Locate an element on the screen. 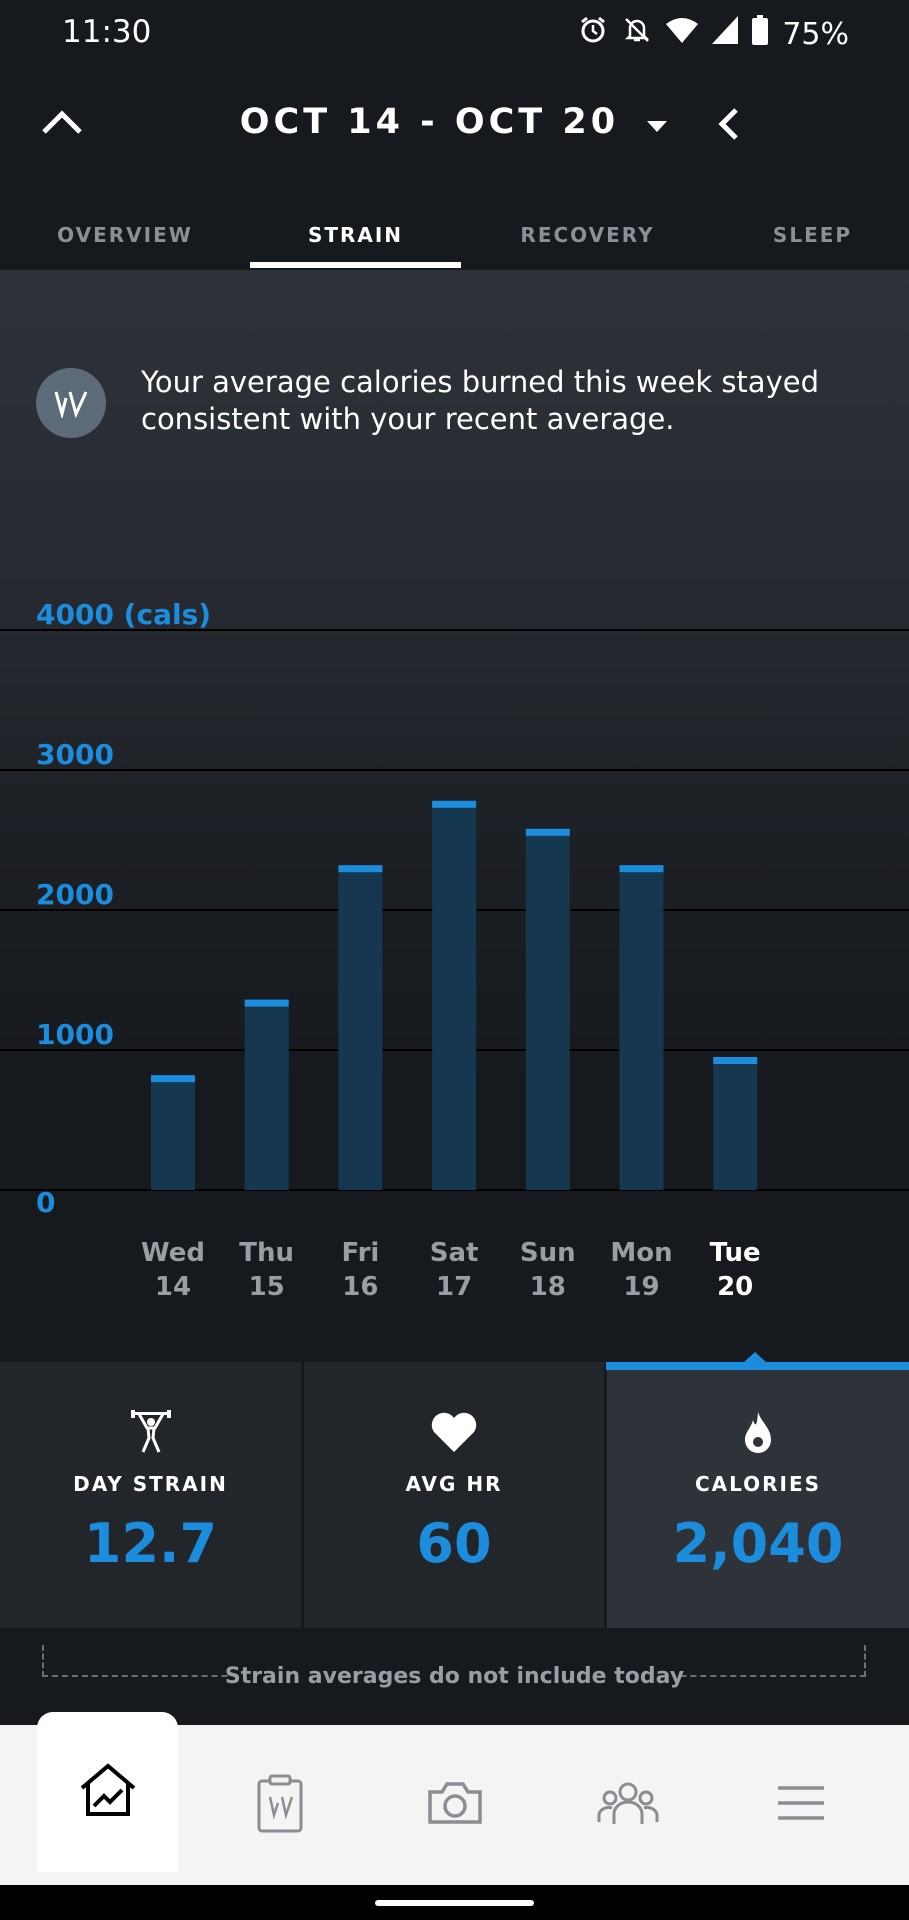  metric-label: DAY STRAIN is located at coordinates (150, 1484).